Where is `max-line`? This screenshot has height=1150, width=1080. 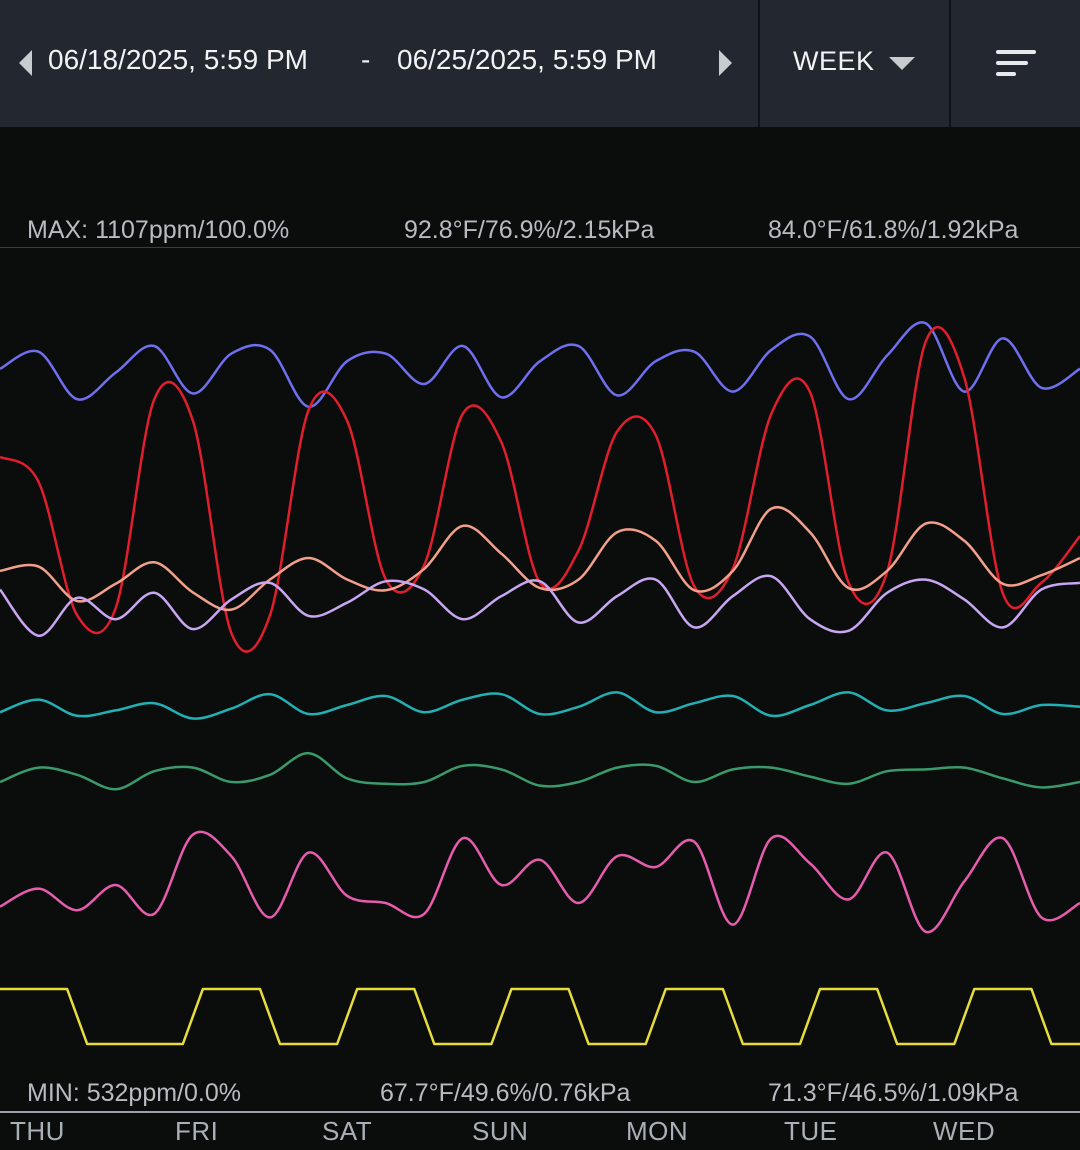 max-line is located at coordinates (540, 247).